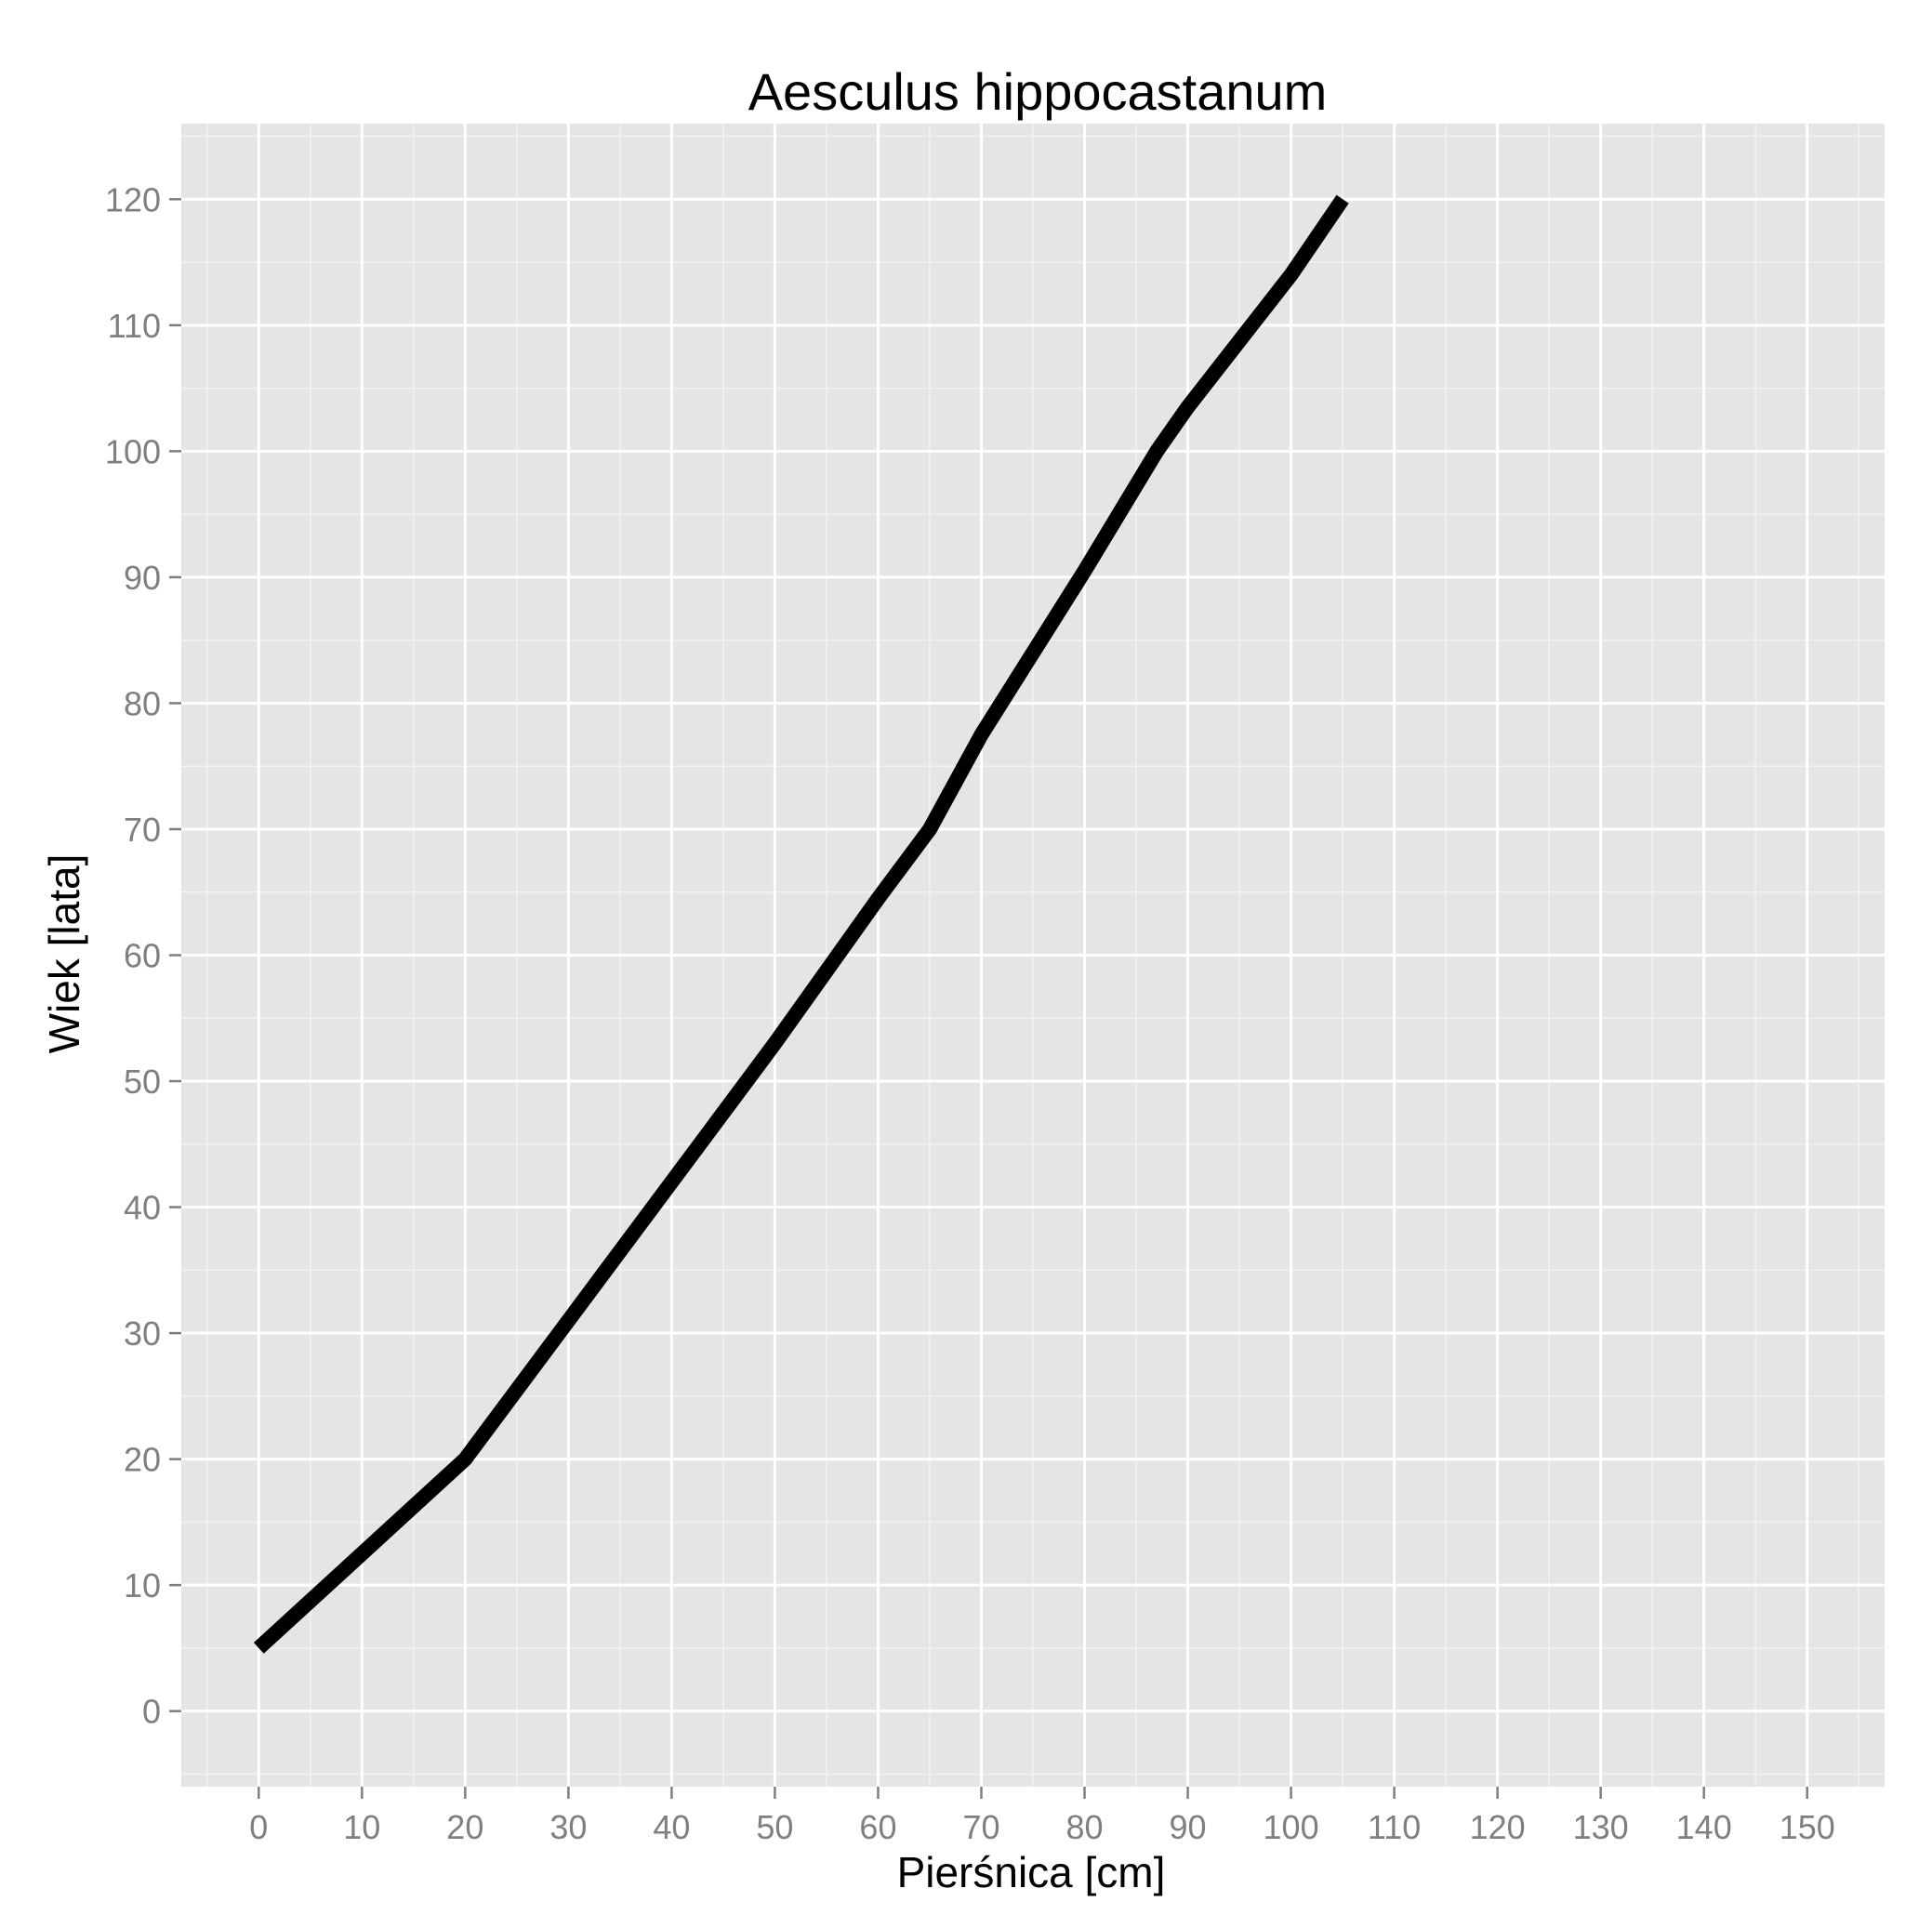 The height and width of the screenshot is (1928, 1932). I want to click on x-axis-title: Pierśnica [cm], so click(1031, 1872).